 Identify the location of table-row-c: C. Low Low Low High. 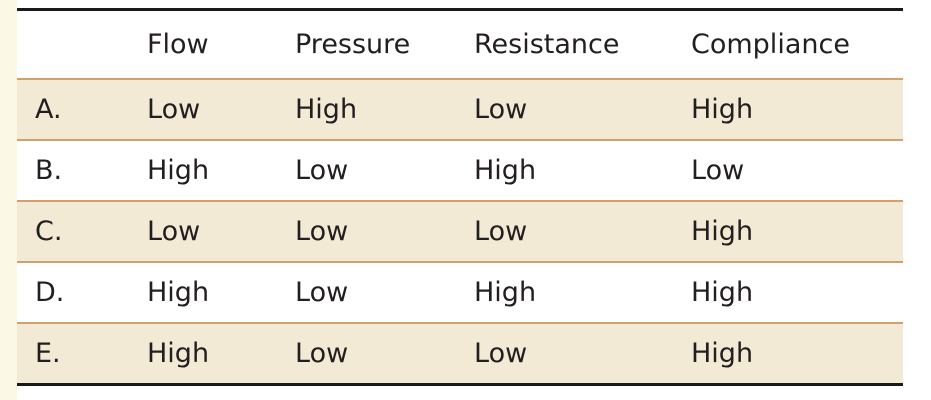
(460, 231).